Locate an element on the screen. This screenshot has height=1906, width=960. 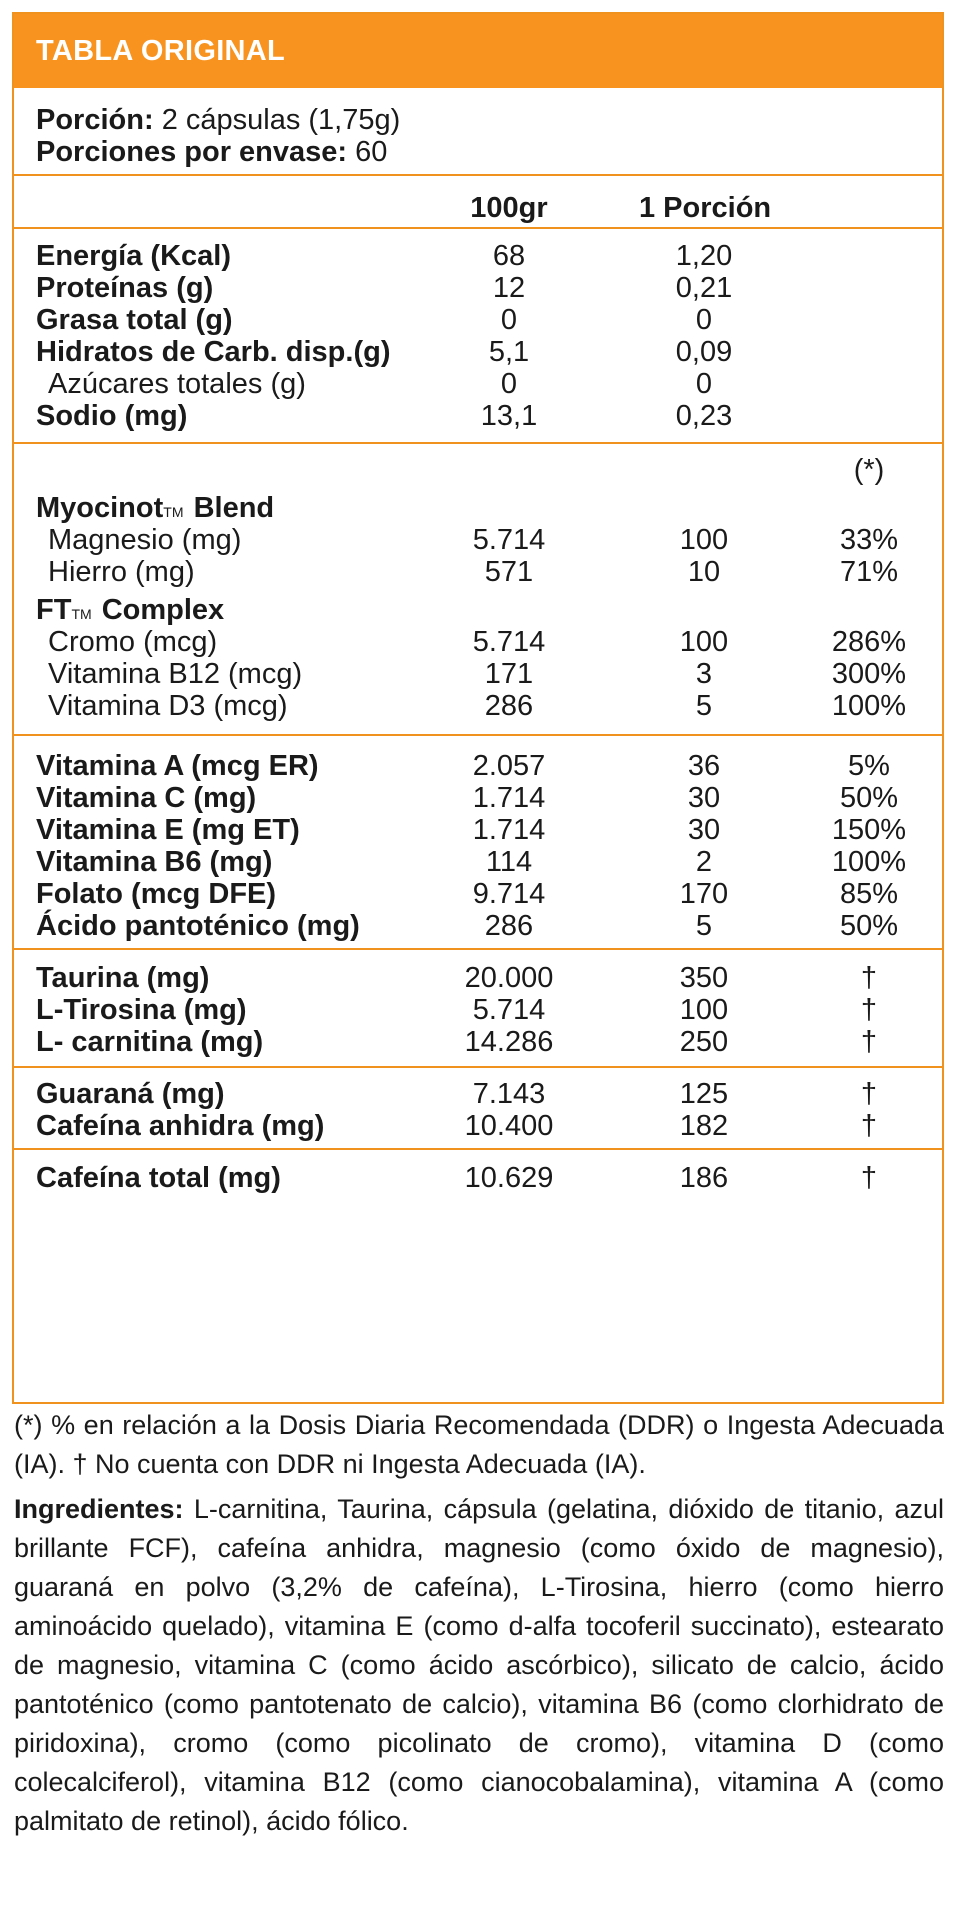
row-value-portion: 2 is located at coordinates (704, 862).